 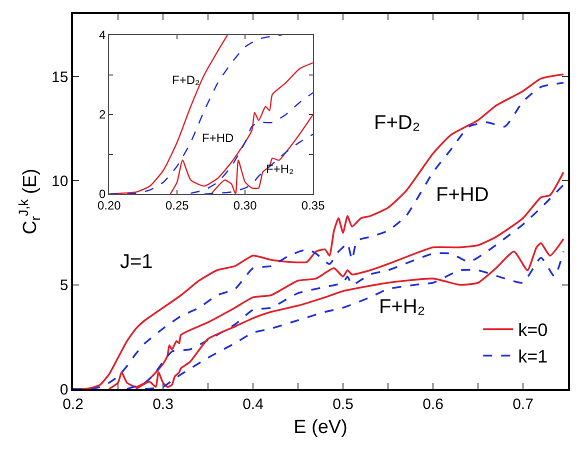 What do you see at coordinates (321, 427) in the screenshot?
I see `x-axis-title: E (eV)` at bounding box center [321, 427].